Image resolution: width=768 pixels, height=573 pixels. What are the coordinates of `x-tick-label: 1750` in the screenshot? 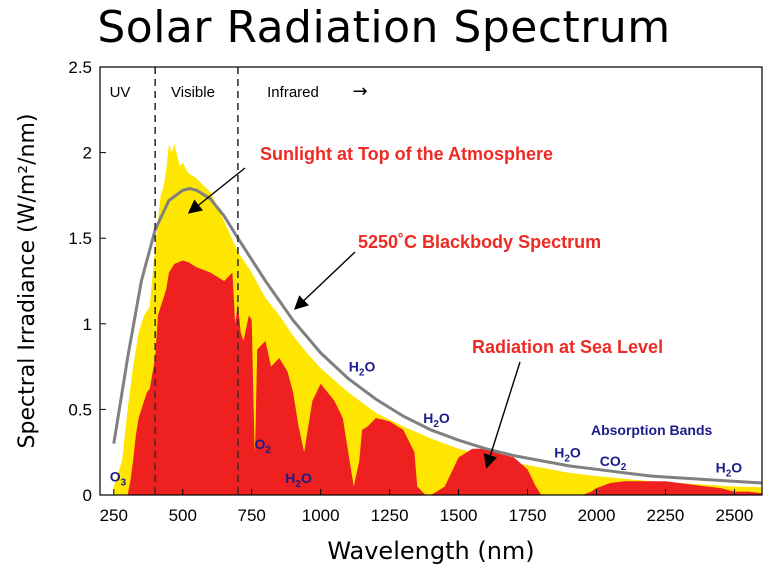 It's located at (528, 515).